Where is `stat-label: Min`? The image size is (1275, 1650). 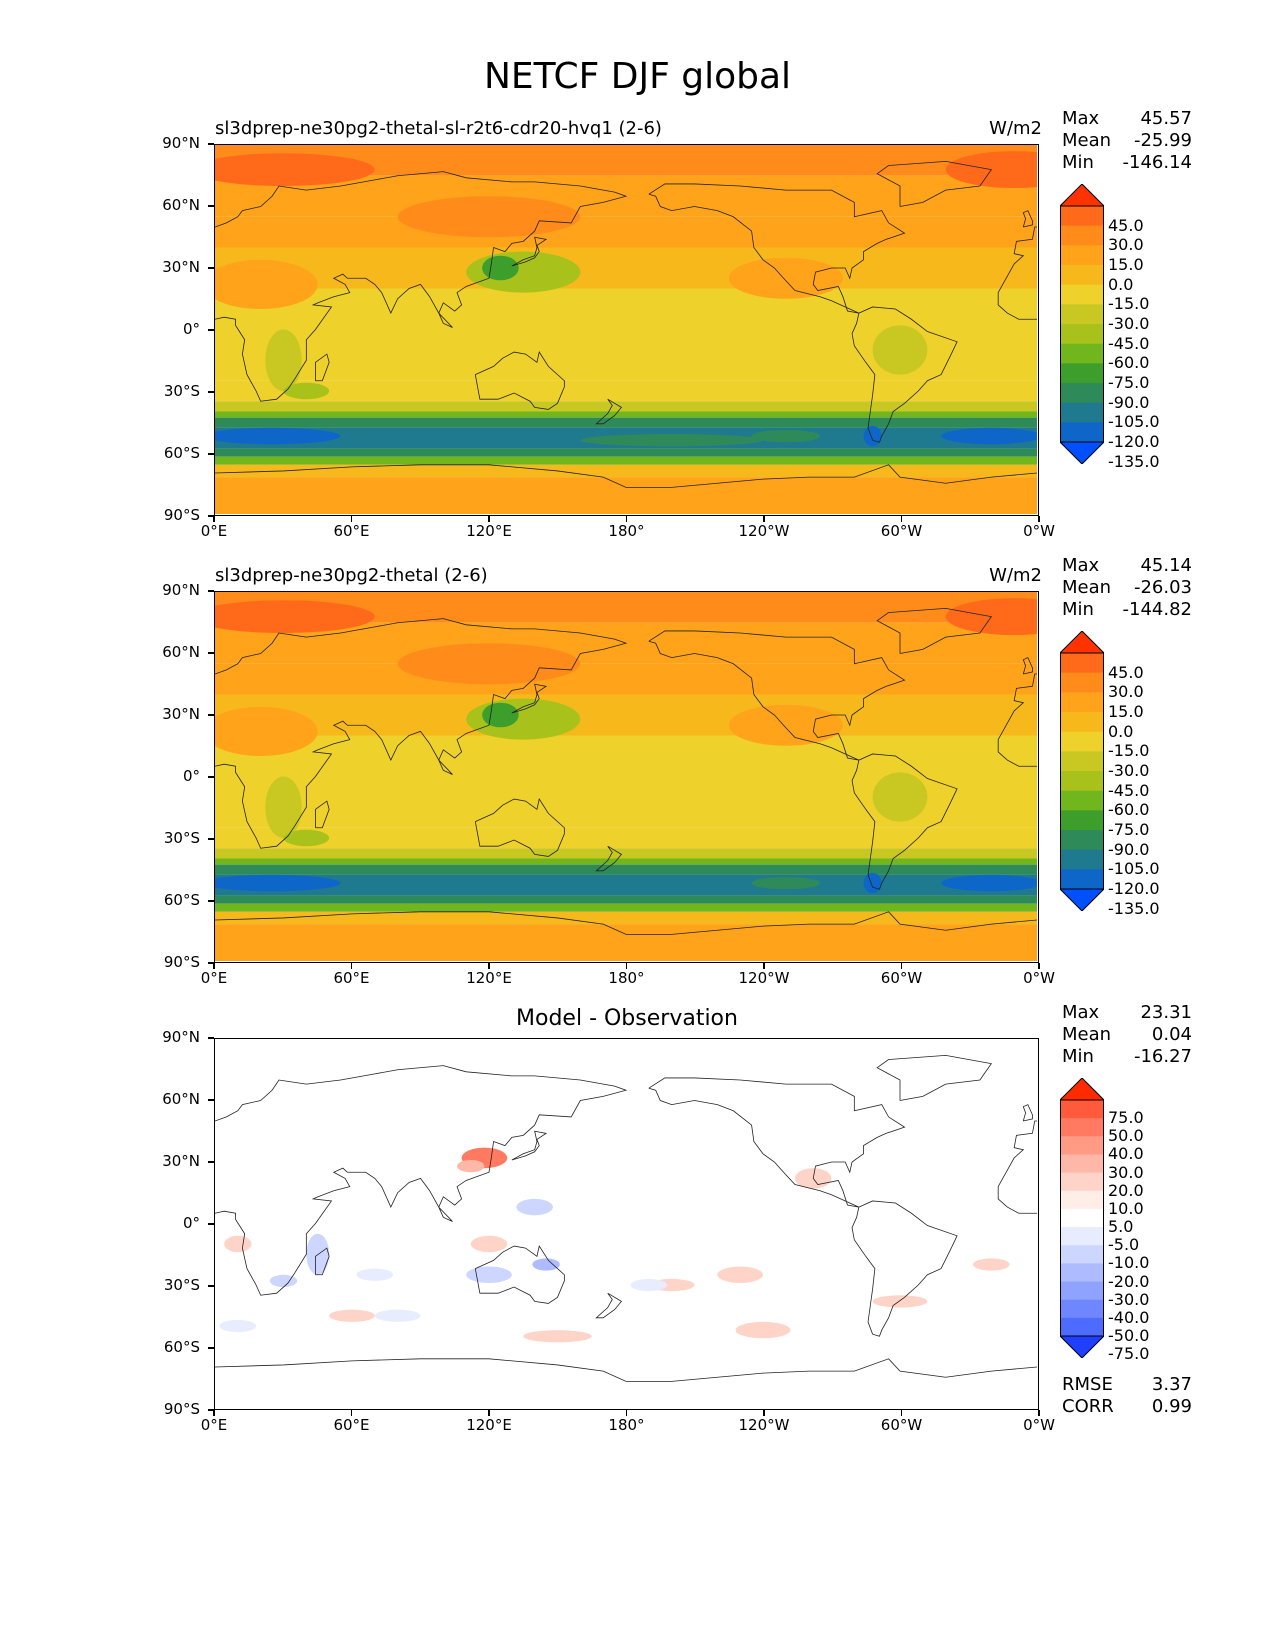 stat-label: Min is located at coordinates (1078, 162).